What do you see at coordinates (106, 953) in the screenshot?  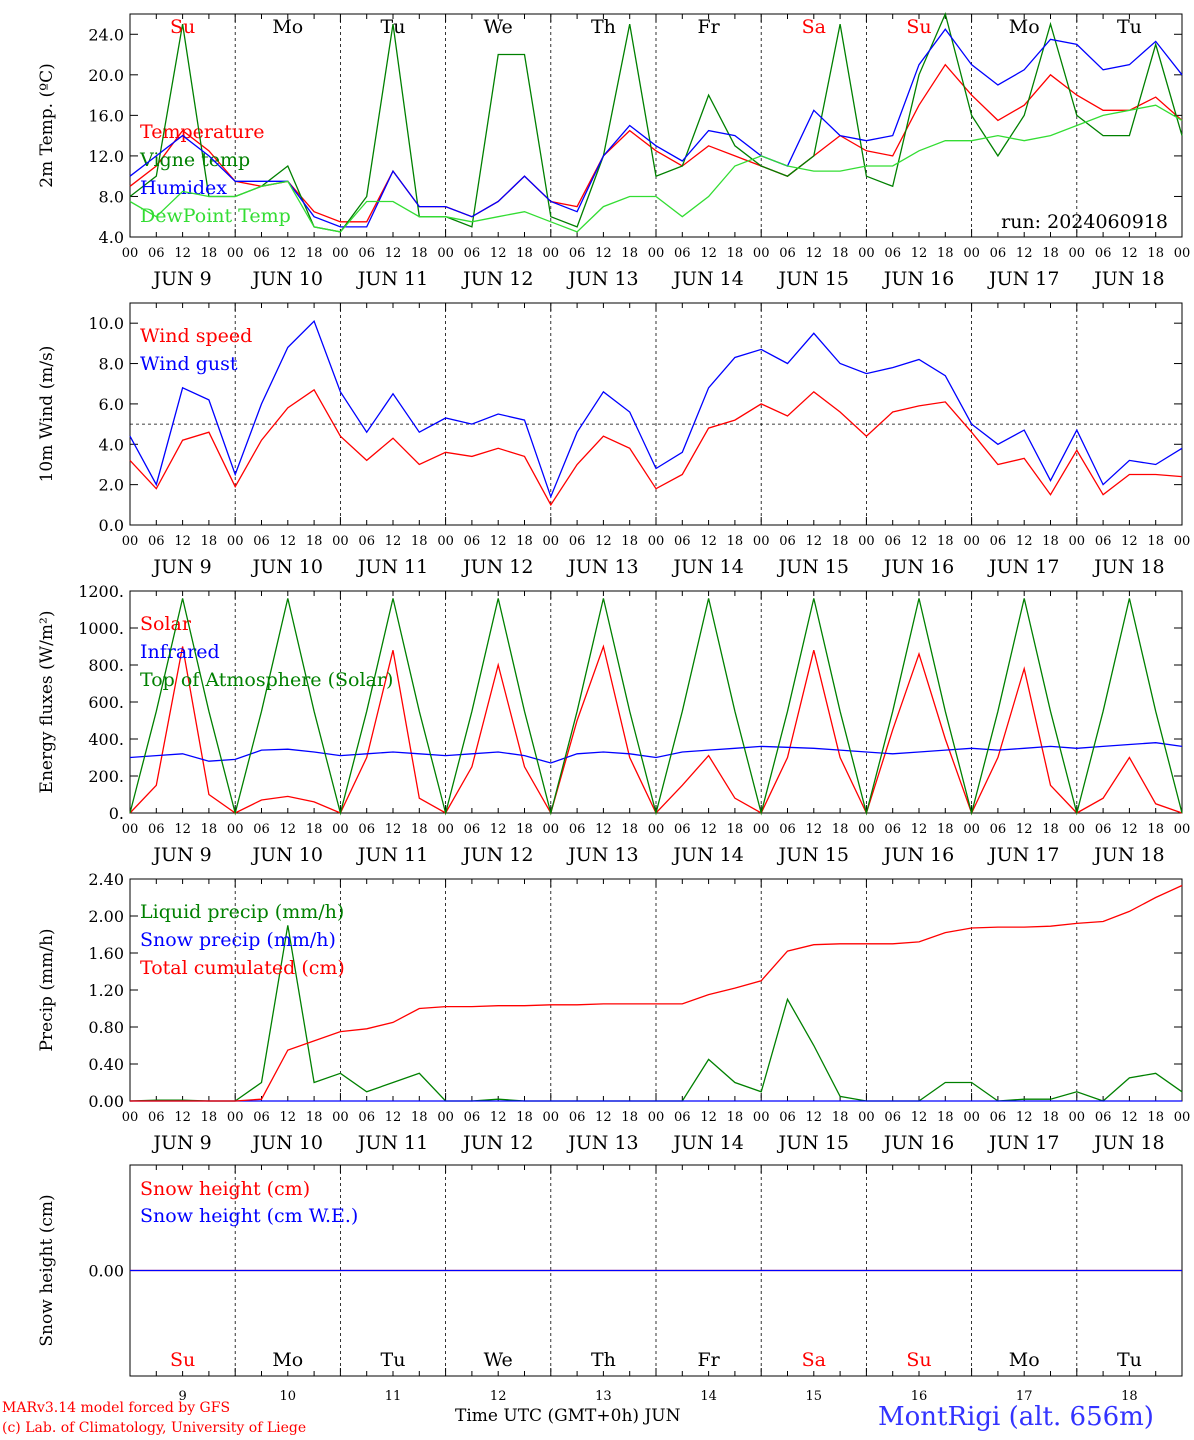 I see `y-tick-label: 1.60` at bounding box center [106, 953].